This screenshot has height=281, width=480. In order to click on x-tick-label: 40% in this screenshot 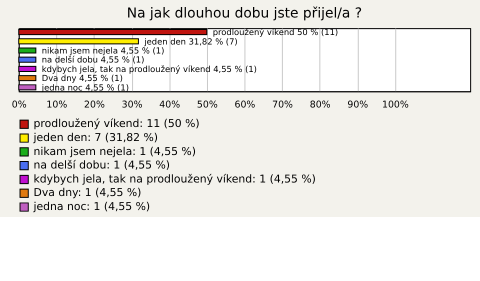, I will do `click(169, 105)`.